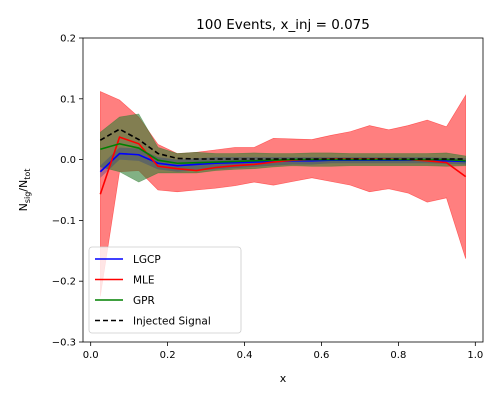  I want to click on y-label-den: N, so click(23, 184).